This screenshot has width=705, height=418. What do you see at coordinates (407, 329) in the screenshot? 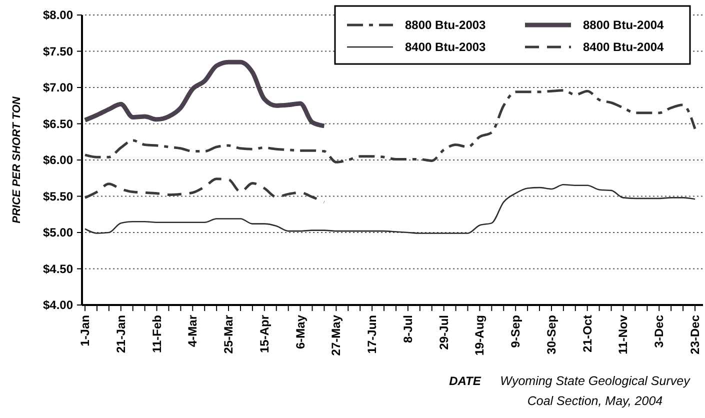
I see `x-tick-label: 8-Jul` at bounding box center [407, 329].